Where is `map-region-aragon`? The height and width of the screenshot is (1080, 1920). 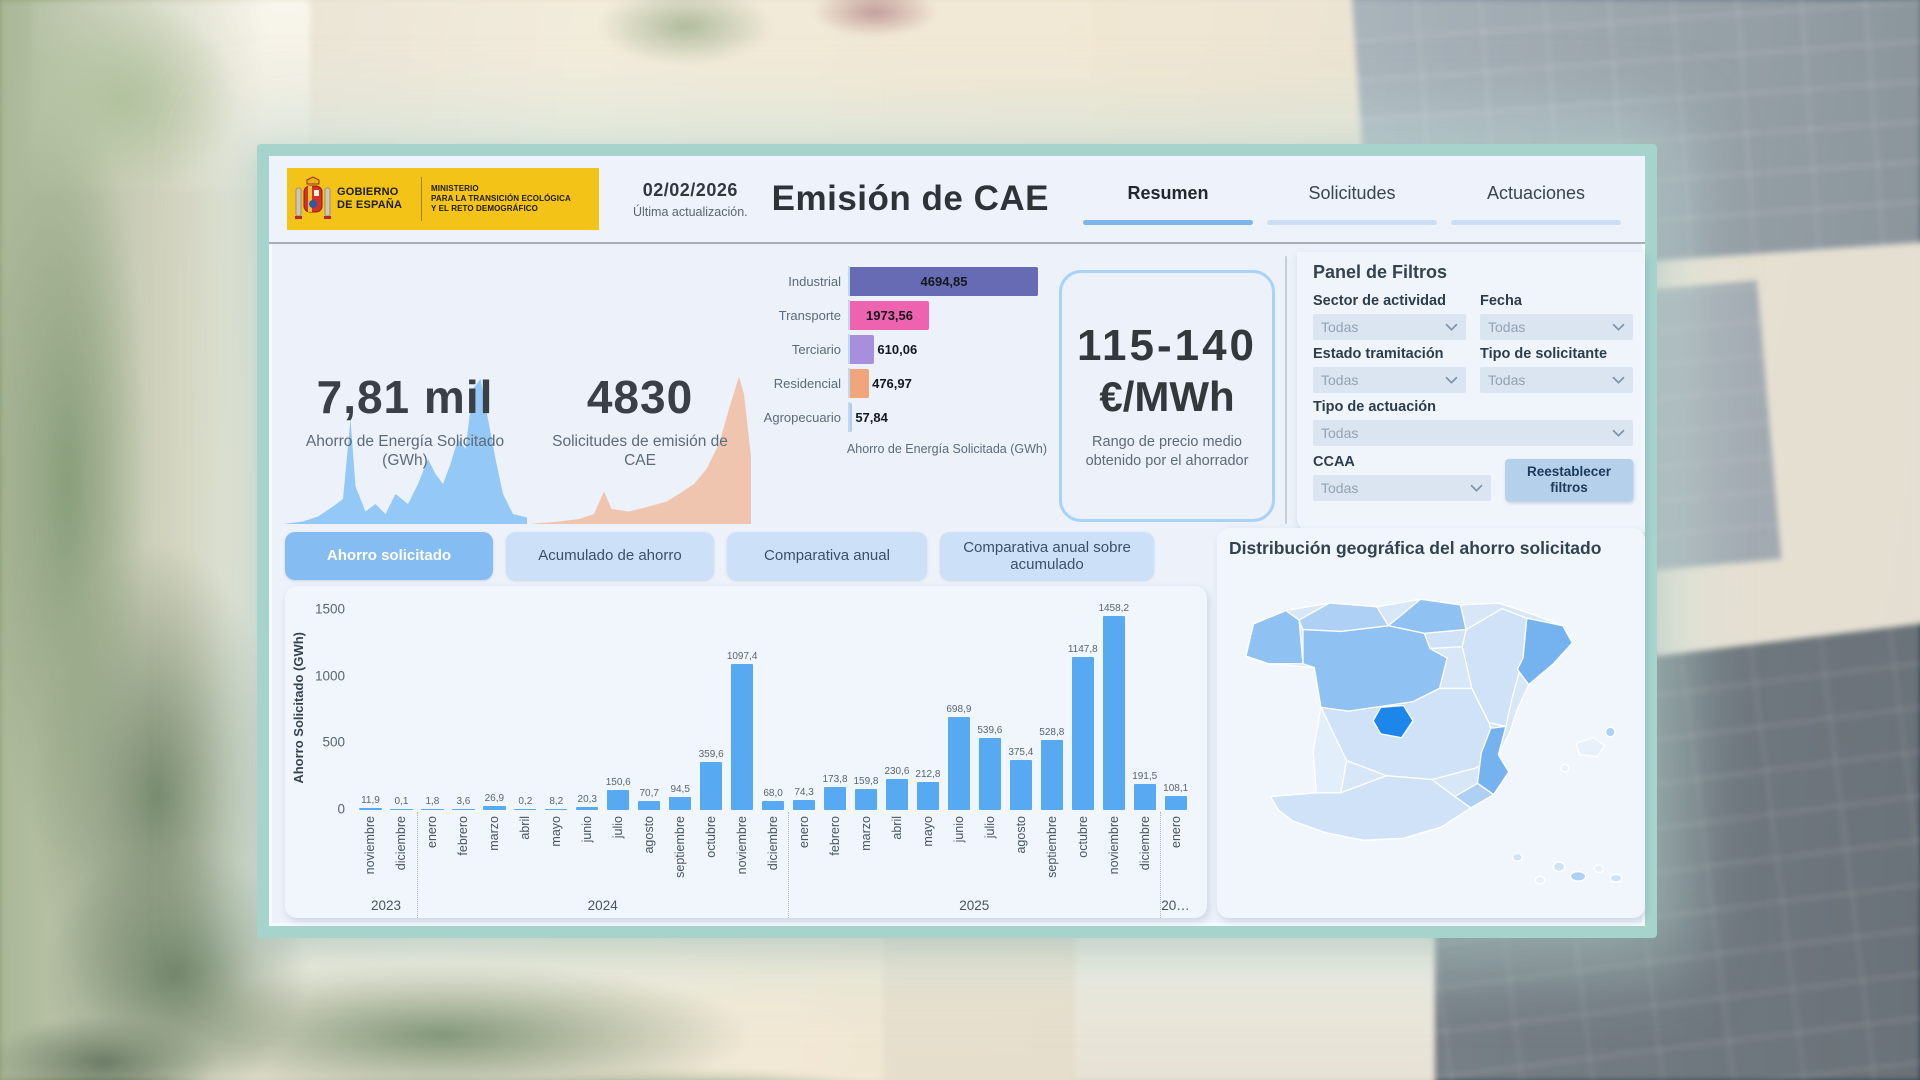
map-region-aragon is located at coordinates (1494, 668).